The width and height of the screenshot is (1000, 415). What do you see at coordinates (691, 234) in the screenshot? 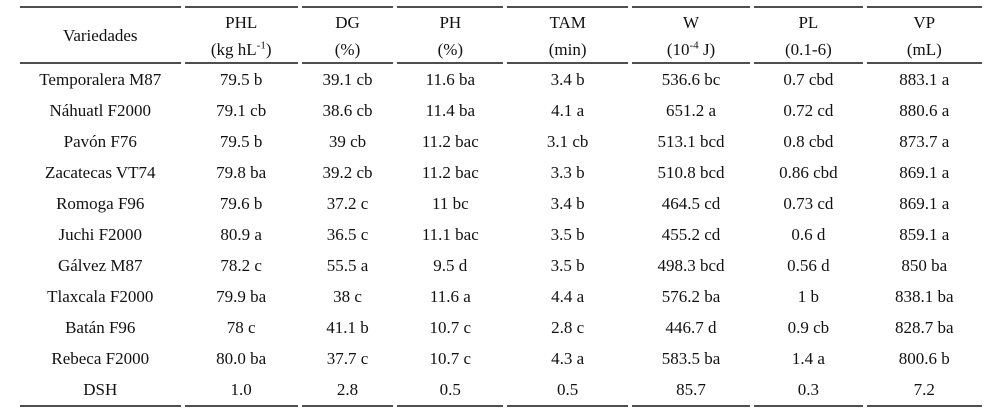
I see `value-cell: 455.2 cd` at bounding box center [691, 234].